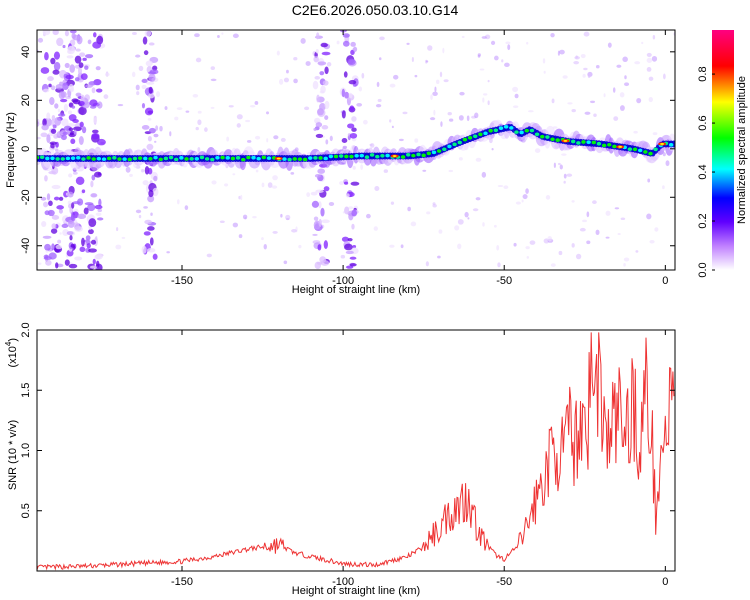  Describe the element at coordinates (706, 172) in the screenshot. I see `colorbar-ticks: 0.0 0.2 0.4 0.6 0.8` at that location.